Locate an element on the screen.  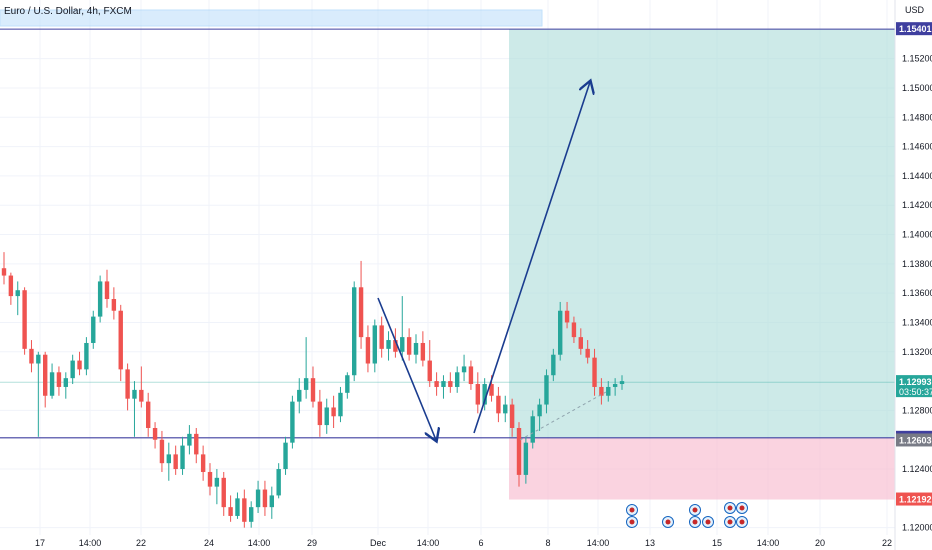
arrow-down is located at coordinates (406, 368).